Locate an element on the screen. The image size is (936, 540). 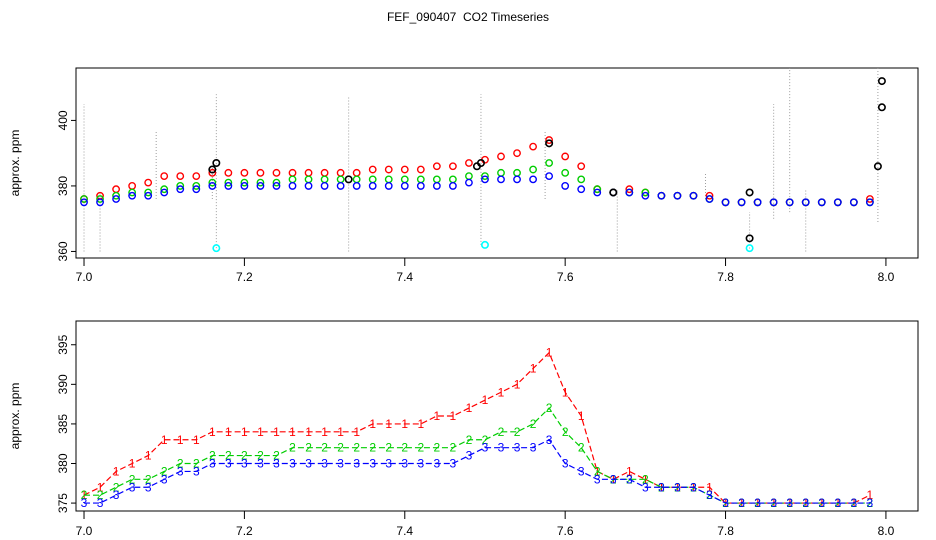
y-tick-label: 400 is located at coordinates (63, 120).